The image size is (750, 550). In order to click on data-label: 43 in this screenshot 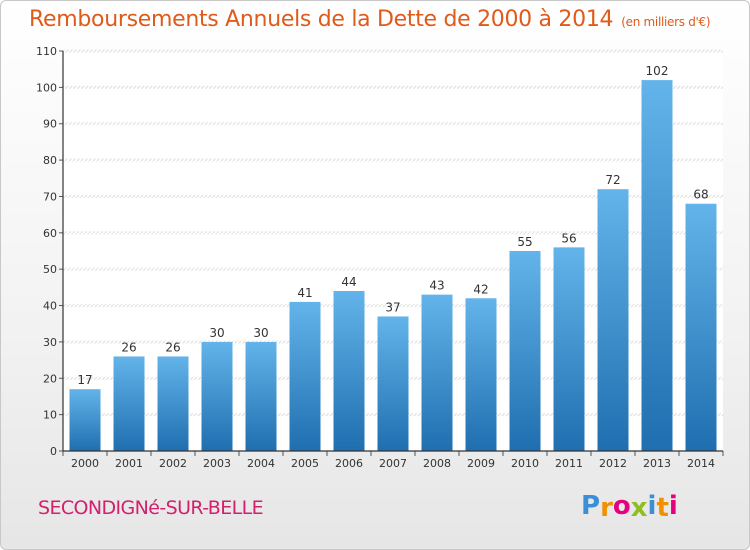, I will do `click(436, 286)`.